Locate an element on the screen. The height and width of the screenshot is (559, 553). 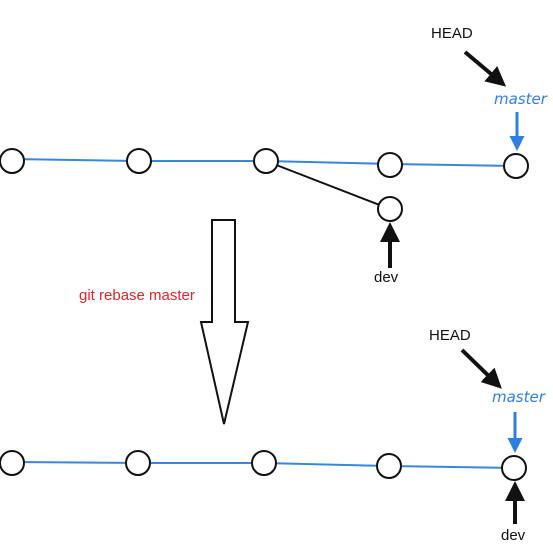
commit-node-1-after is located at coordinates (12, 463).